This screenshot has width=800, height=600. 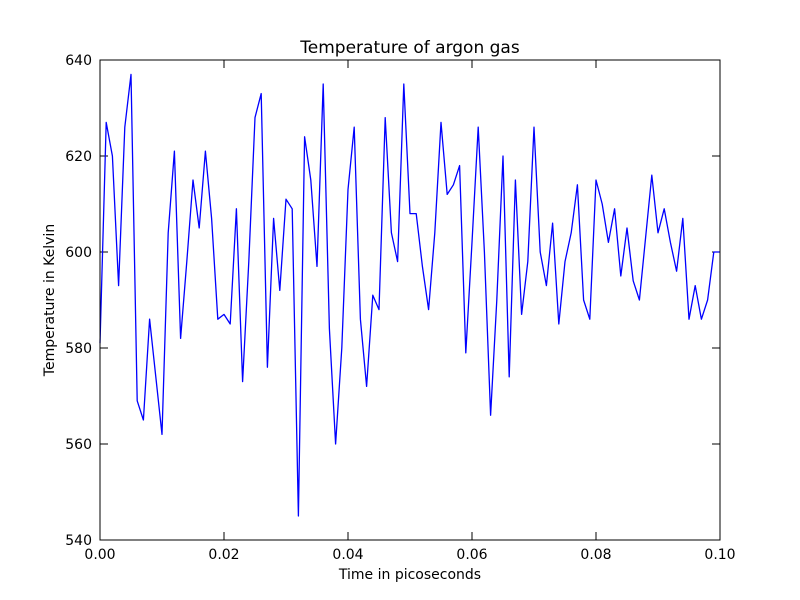 What do you see at coordinates (471, 555) in the screenshot?
I see `x-tick-label: 0.06` at bounding box center [471, 555].